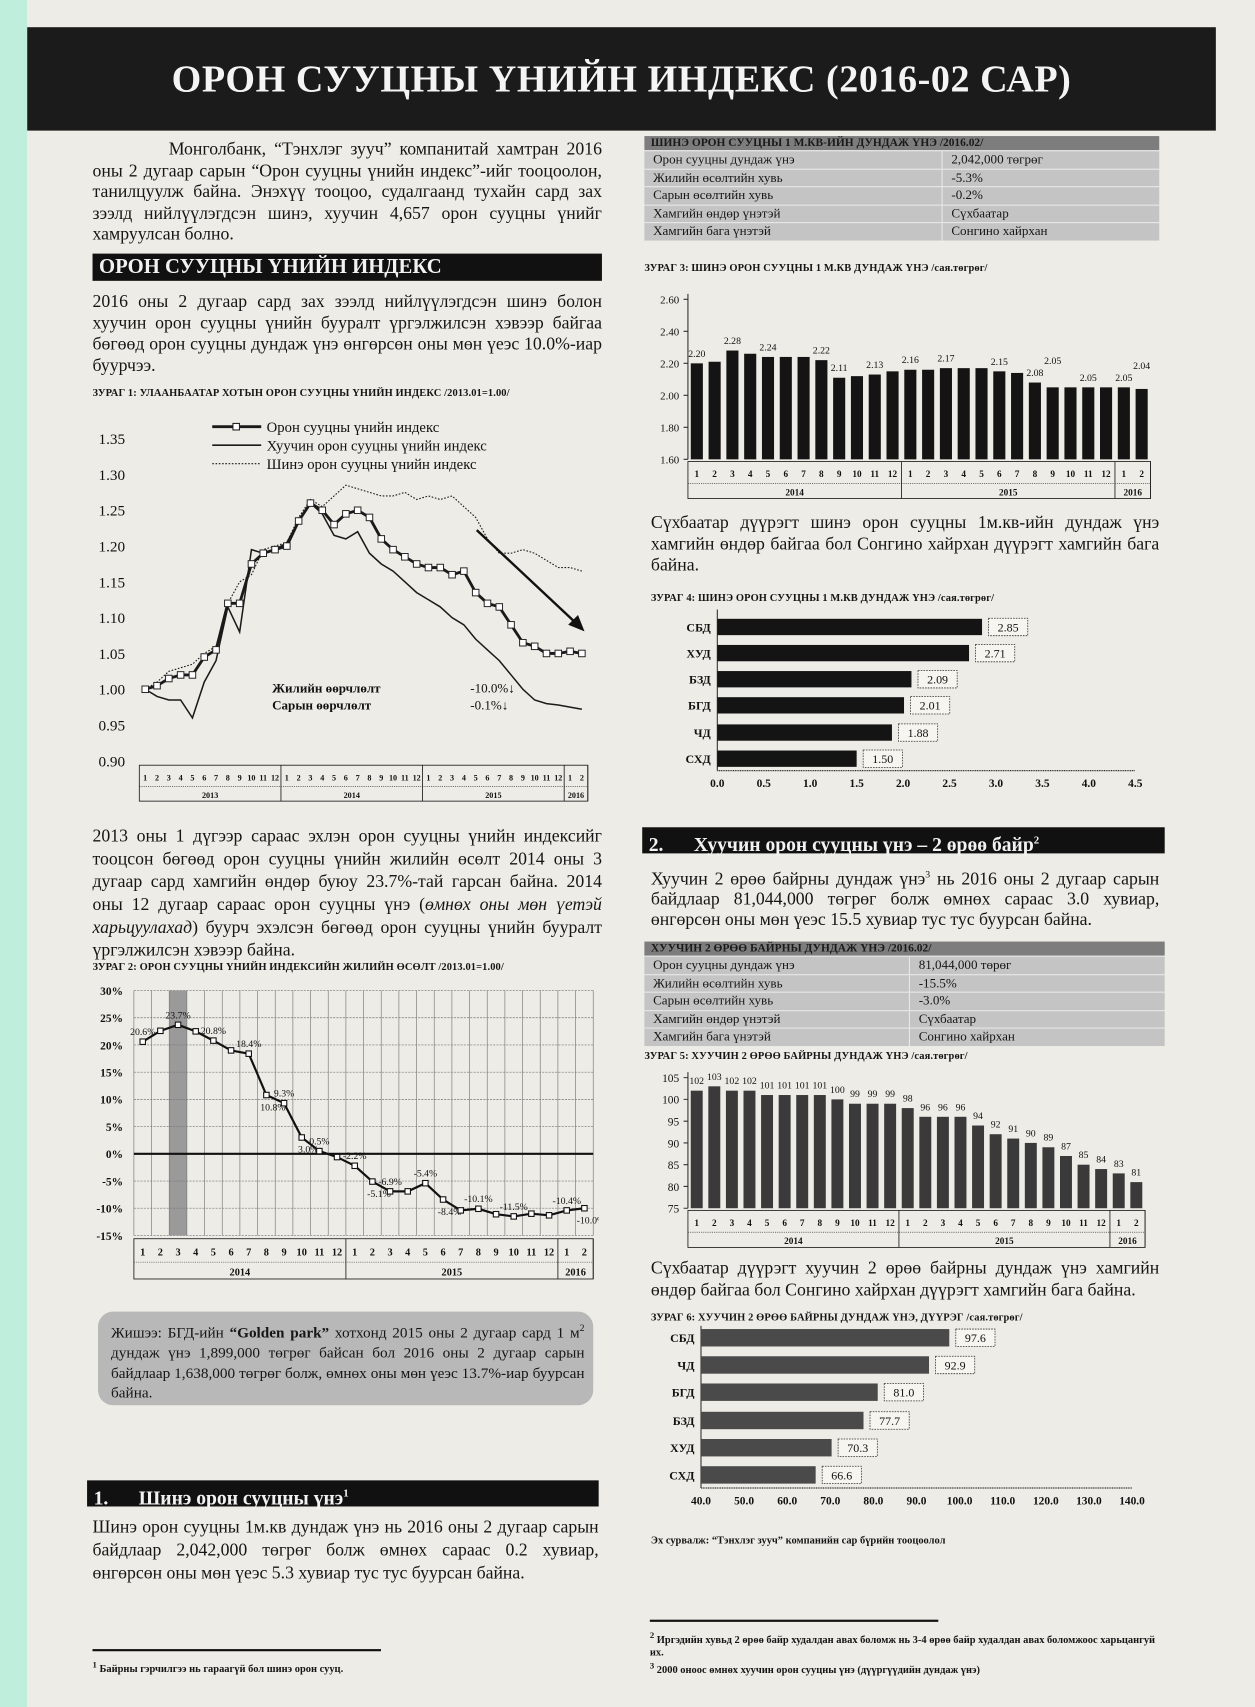 This screenshot has width=1255, height=1707. What do you see at coordinates (839, 368) in the screenshot?
I see `data-label: 2.11` at bounding box center [839, 368].